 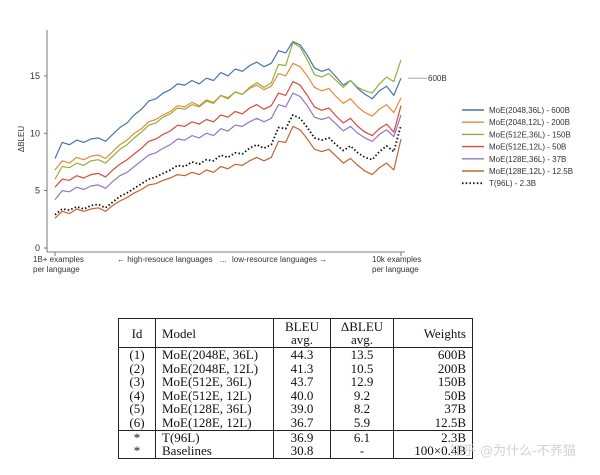 What do you see at coordinates (21, 139) in the screenshot?
I see `y-axis-label: ΔBLEU` at bounding box center [21, 139].